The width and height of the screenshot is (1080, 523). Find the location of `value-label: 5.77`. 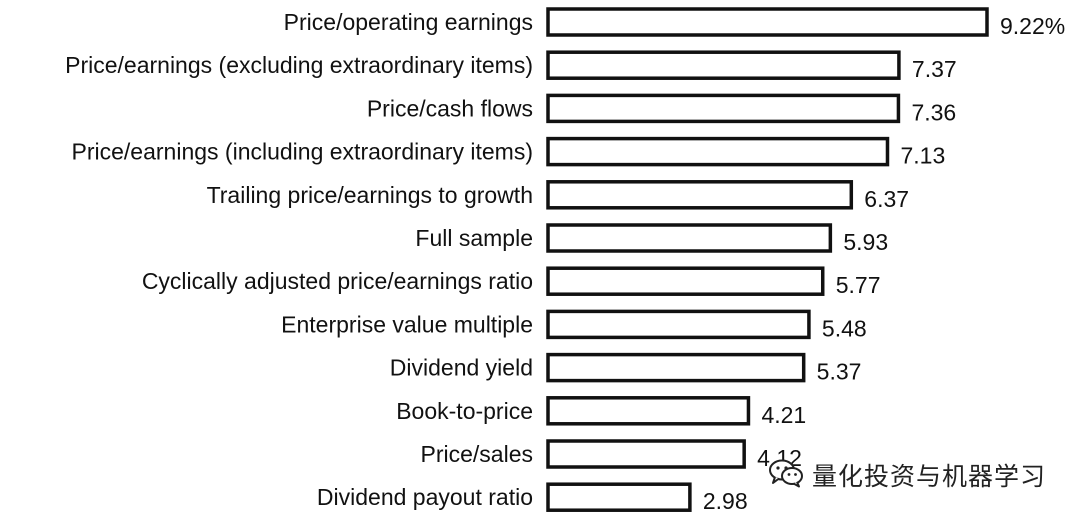

value-label: 5.77 is located at coordinates (858, 285).